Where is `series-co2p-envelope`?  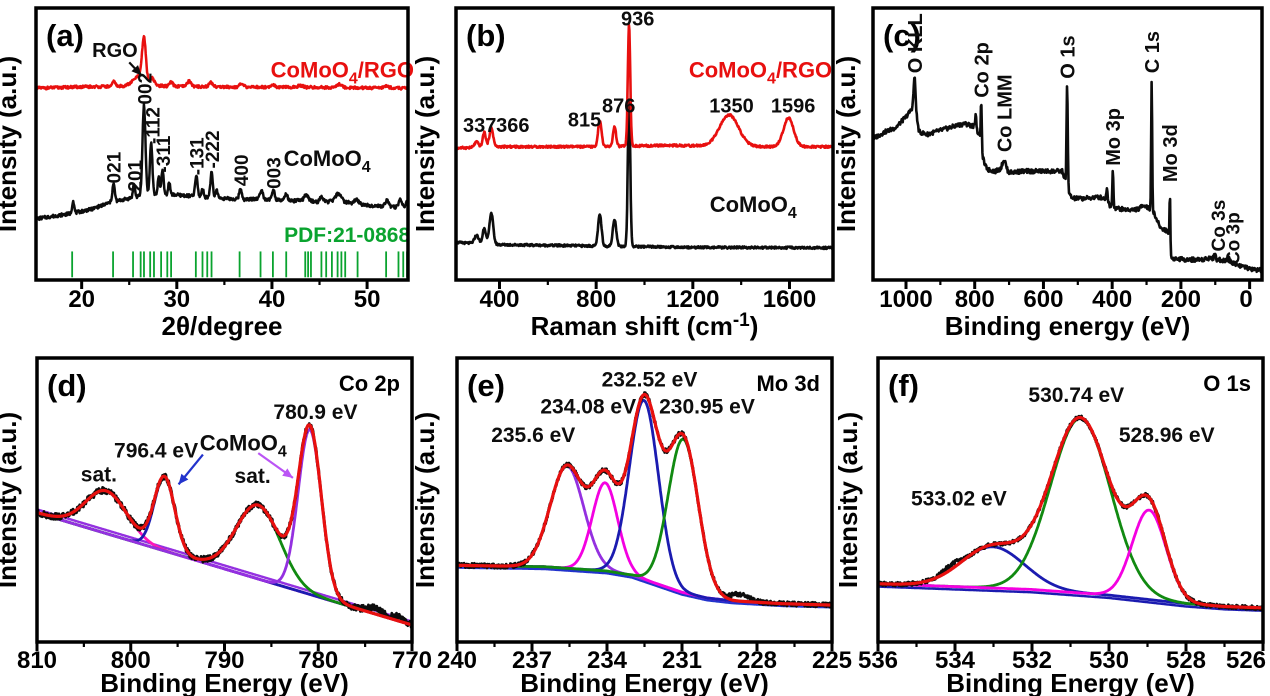 series-co2p-envelope is located at coordinates (224, 525).